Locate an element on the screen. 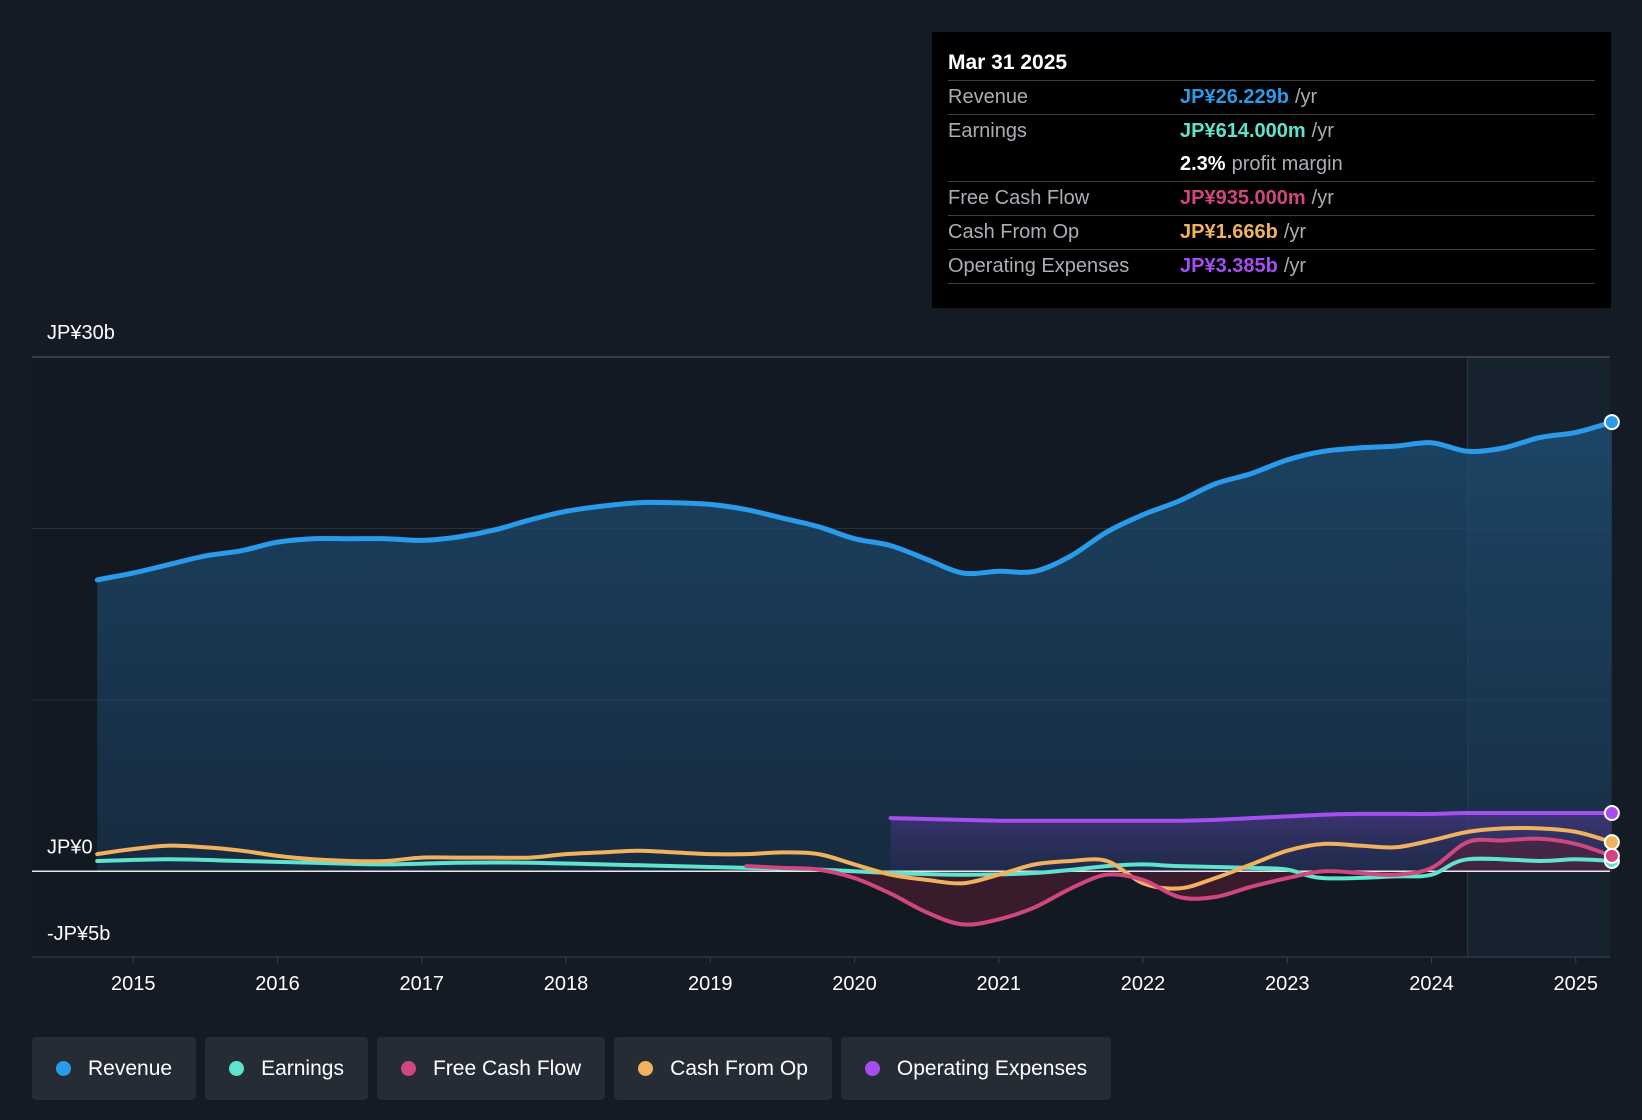  y-axis-label: JP¥0 is located at coordinates (70, 847).